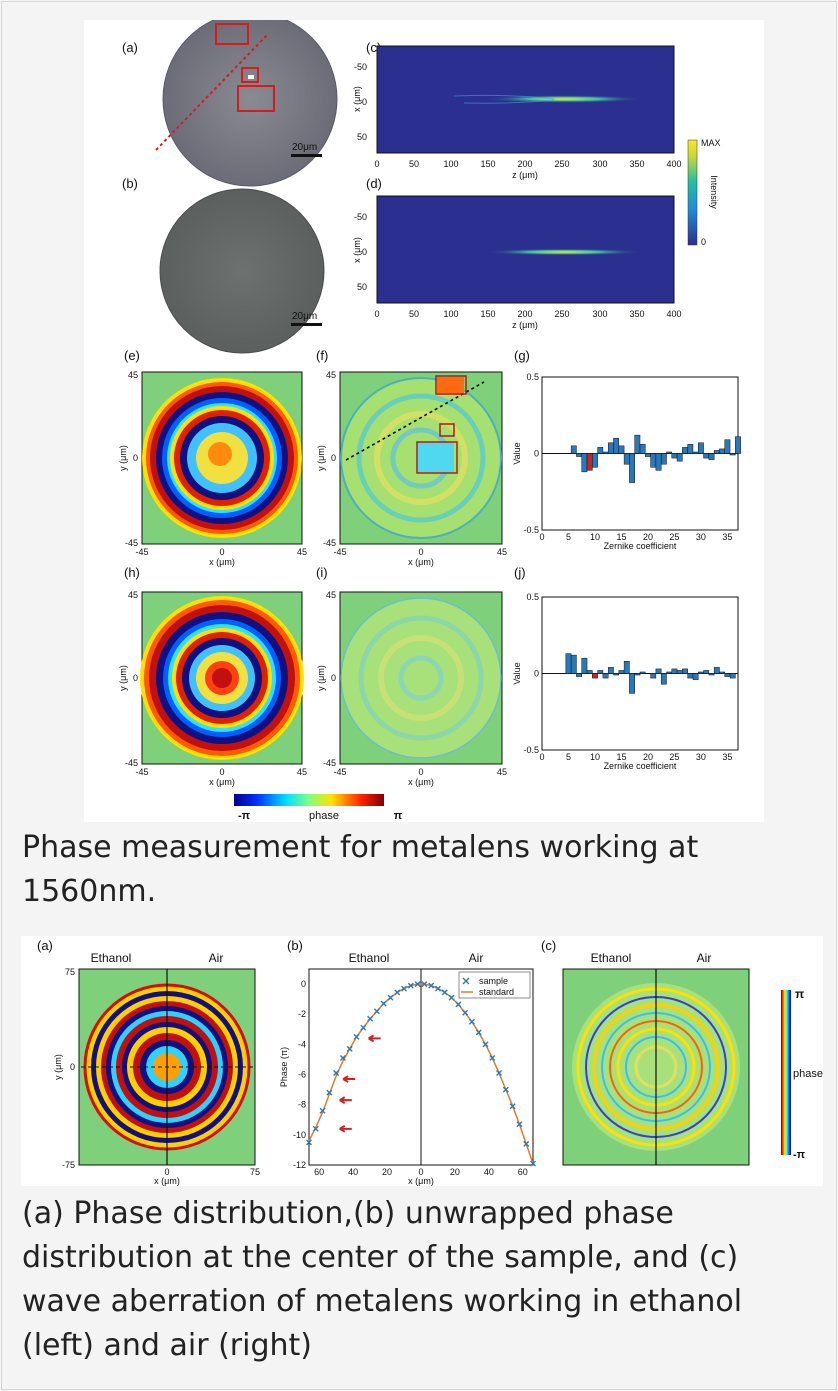 This screenshot has width=838, height=1391. What do you see at coordinates (302, 1014) in the screenshot?
I see `y-tick-label: -2` at bounding box center [302, 1014].